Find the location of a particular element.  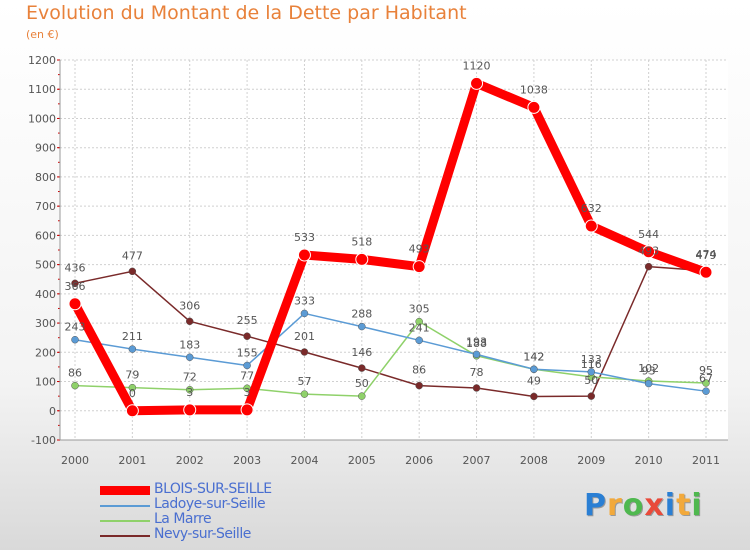

y-tick-label: 800 is located at coordinates (45, 177).